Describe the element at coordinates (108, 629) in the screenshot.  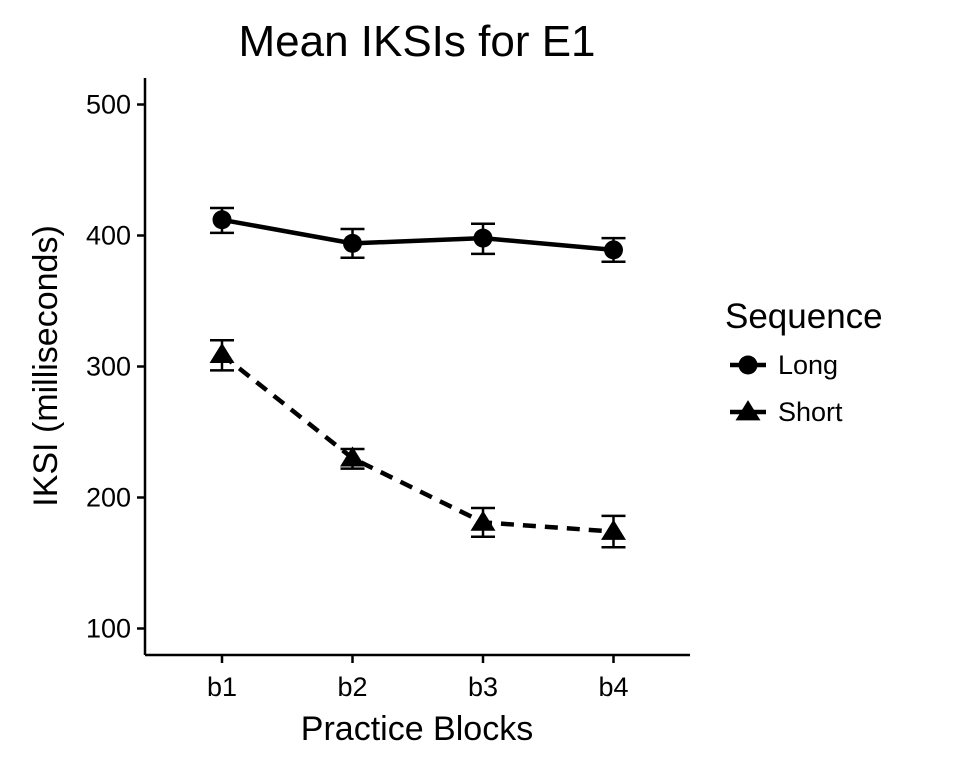
I see `y-tick-label: 100` at that location.